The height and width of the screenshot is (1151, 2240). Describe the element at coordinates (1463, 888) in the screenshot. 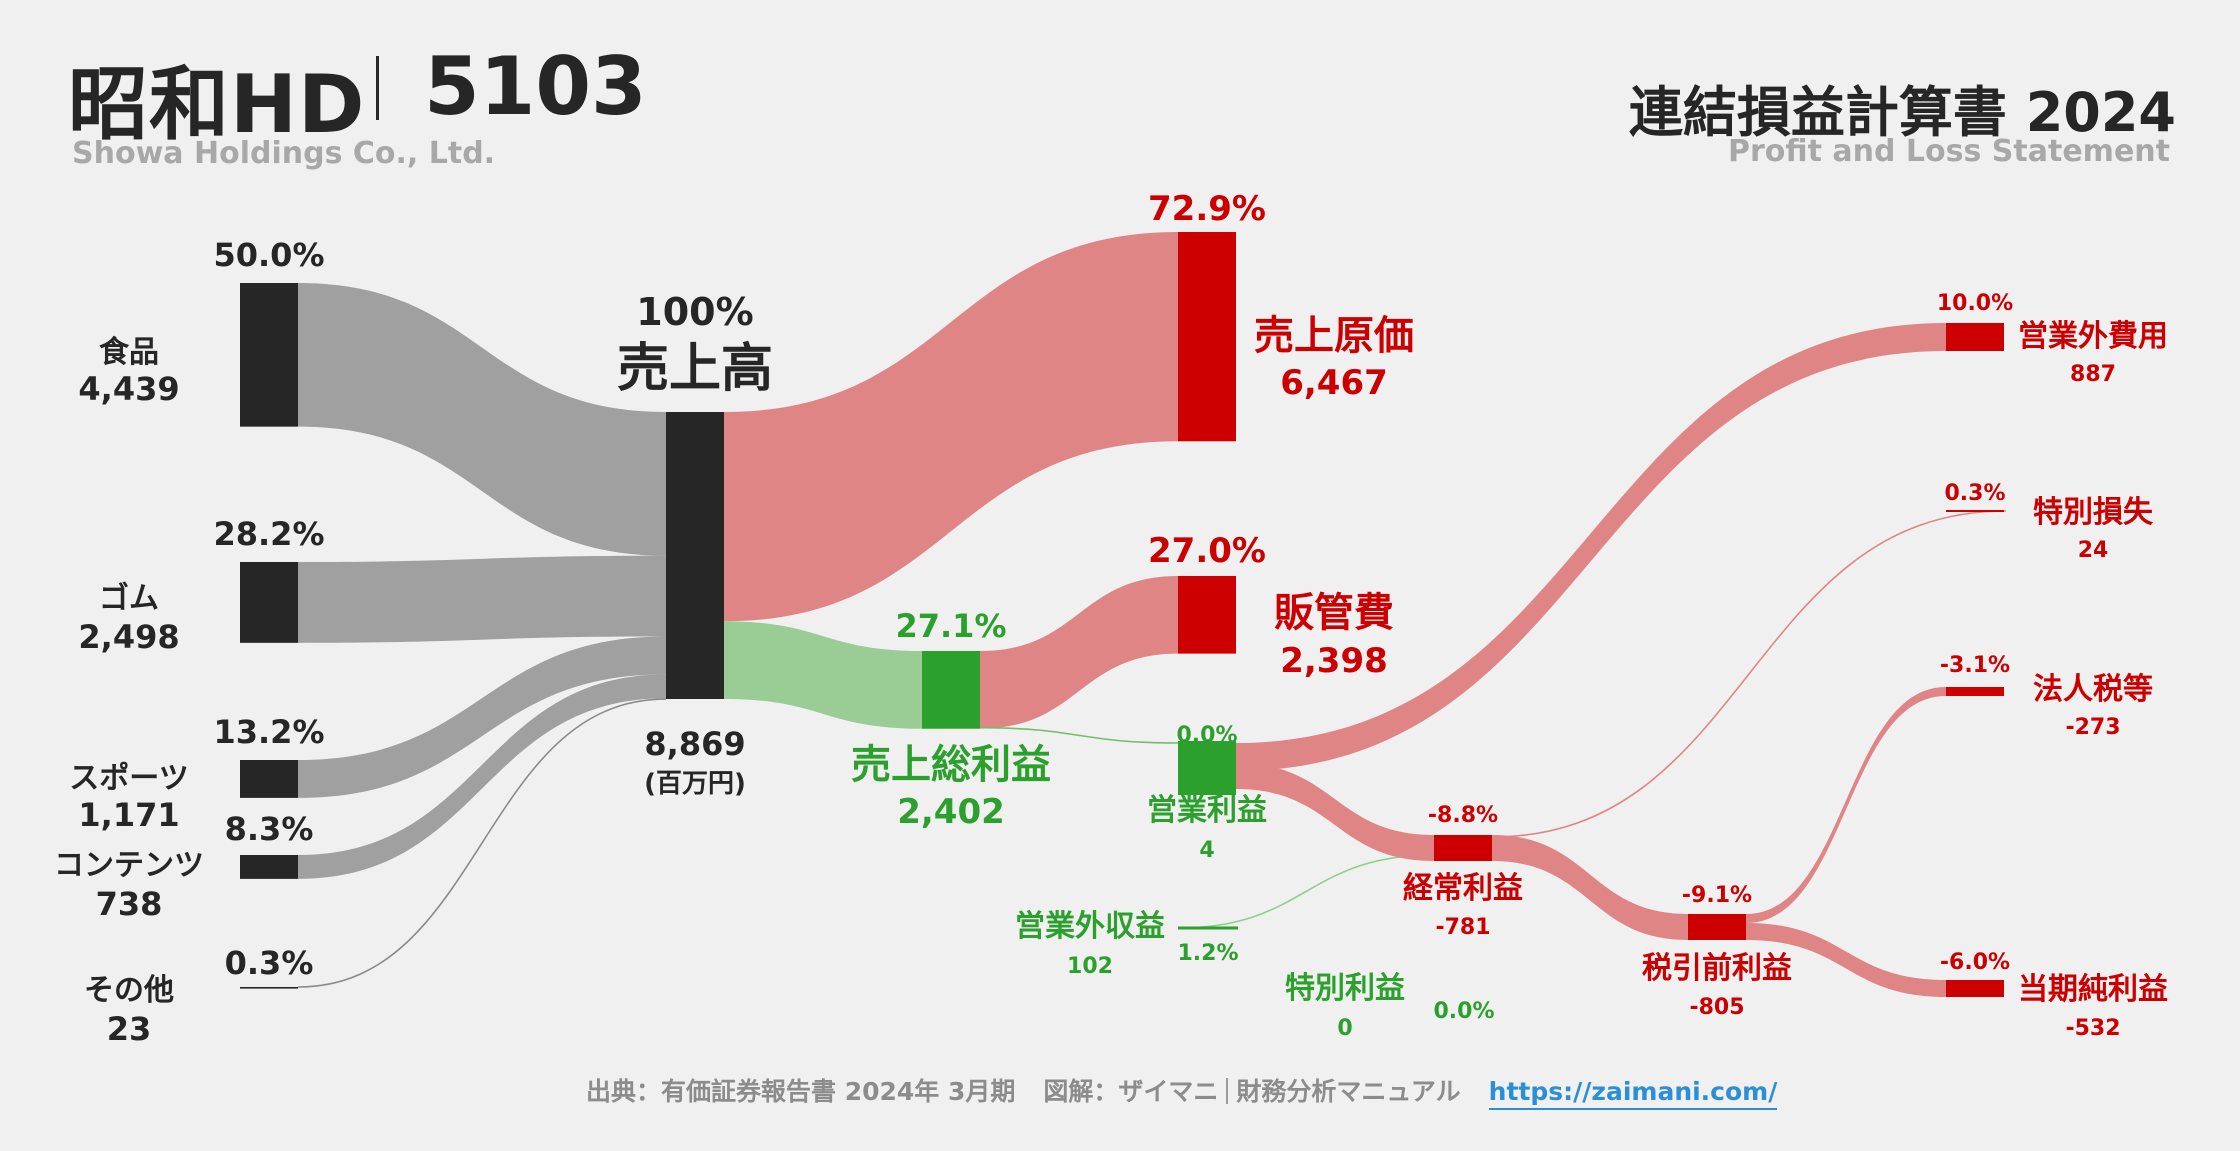

I see `ordinary-profit-name: 経常利益` at that location.